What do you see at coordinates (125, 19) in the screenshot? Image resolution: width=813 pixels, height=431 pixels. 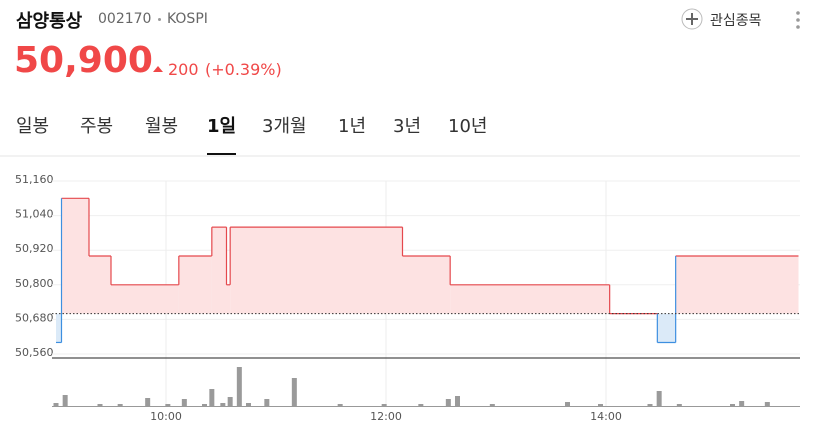 I see `stock-code: 002170` at bounding box center [125, 19].